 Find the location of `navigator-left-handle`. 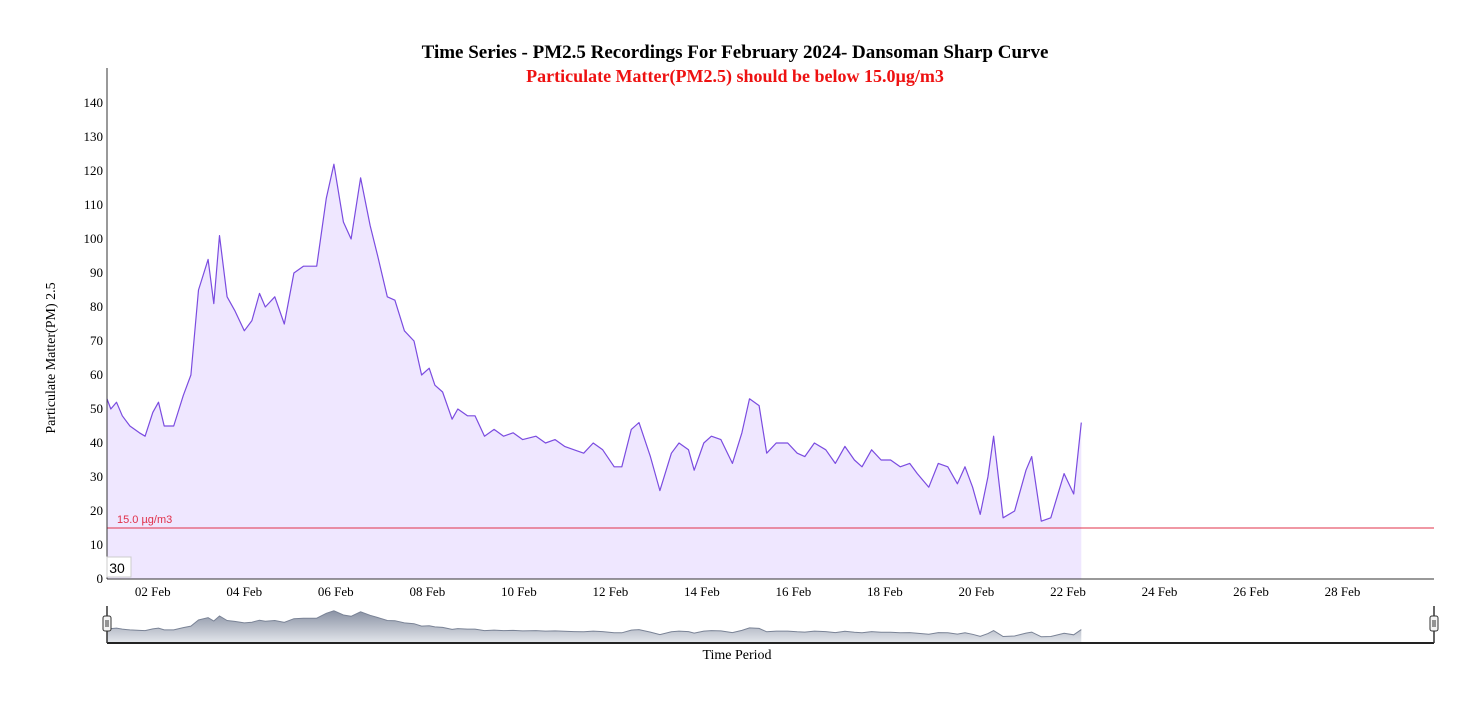

navigator-left-handle is located at coordinates (107, 623).